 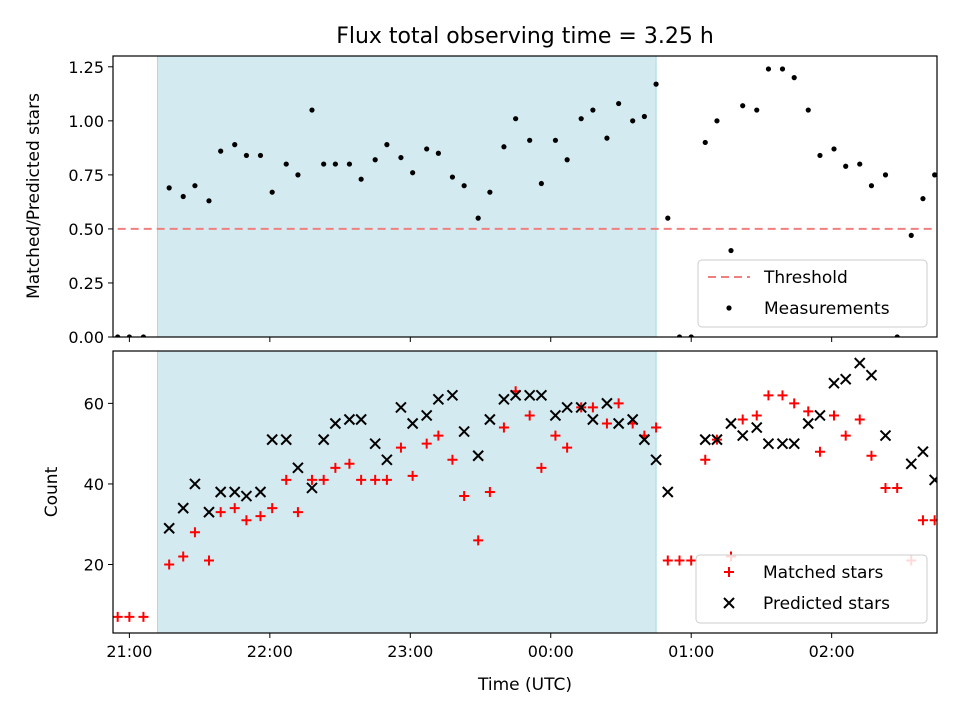 What do you see at coordinates (811, 589) in the screenshot?
I see `bottom-legend: Matched stars Predicted stars` at bounding box center [811, 589].